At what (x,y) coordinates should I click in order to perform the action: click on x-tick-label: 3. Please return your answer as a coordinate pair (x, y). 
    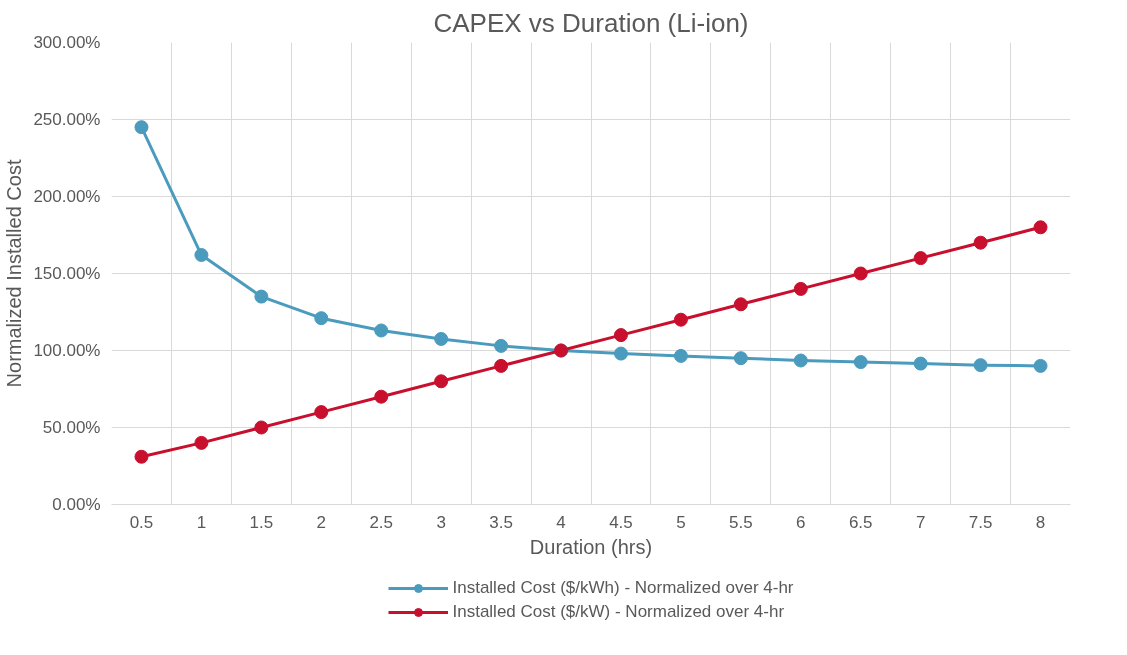
    Looking at the image, I should click on (441, 522).